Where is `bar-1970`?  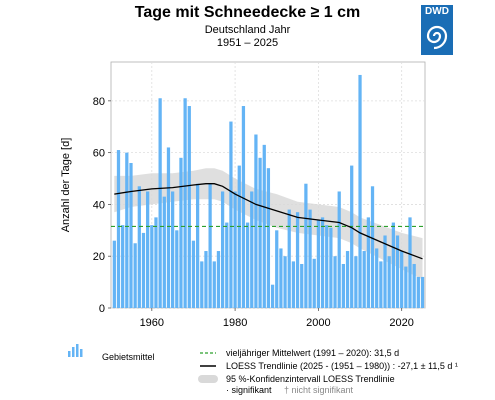
bar-1970 is located at coordinates (193, 274).